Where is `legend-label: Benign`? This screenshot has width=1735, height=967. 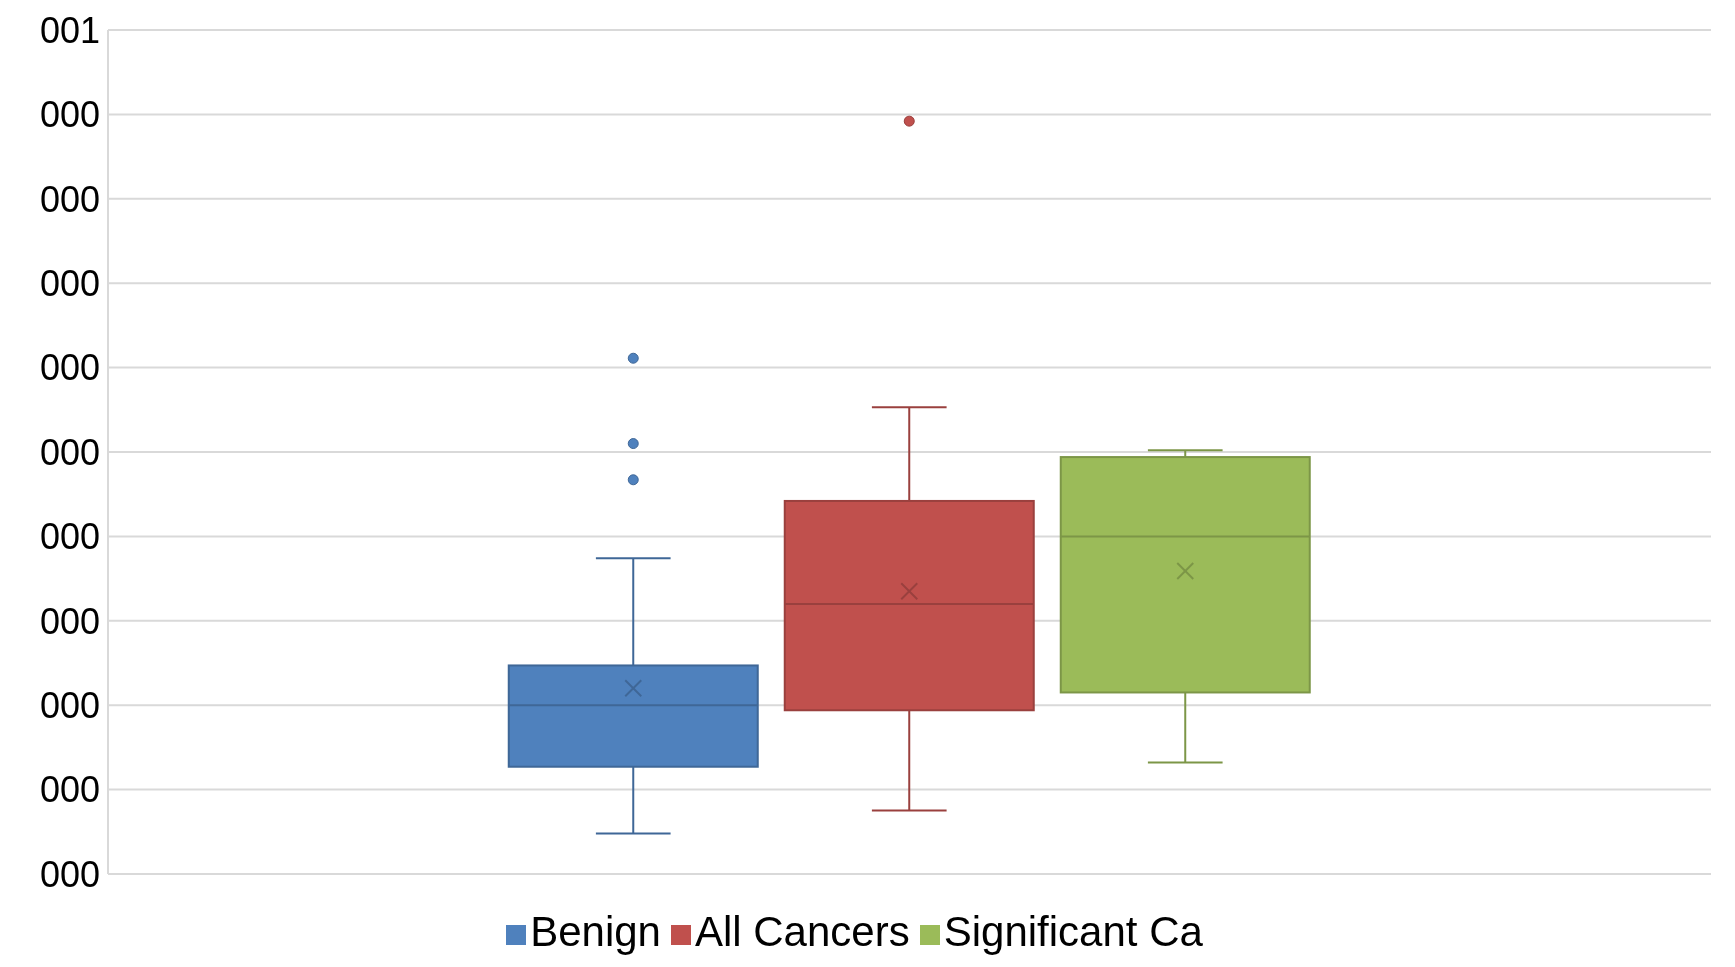
legend-label: Benign is located at coordinates (595, 931).